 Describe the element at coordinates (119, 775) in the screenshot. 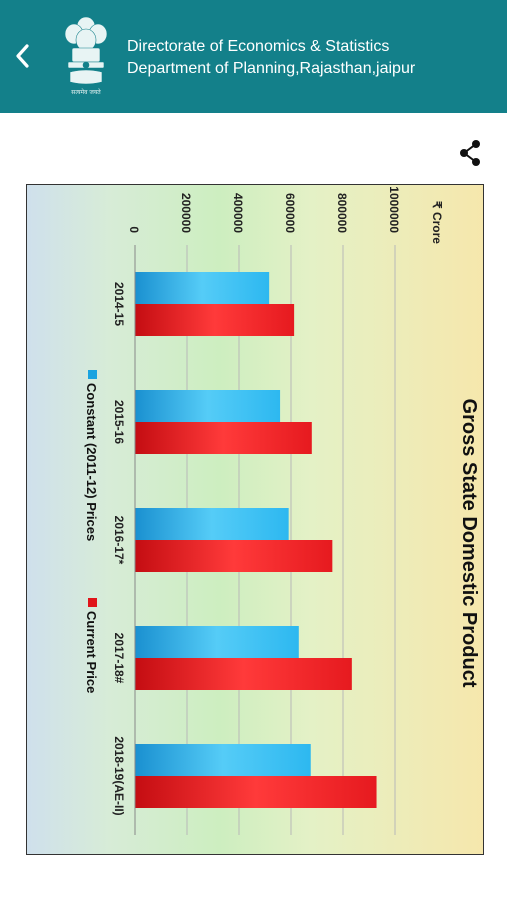

I see `category-label: 2018-19(AE-II)` at that location.